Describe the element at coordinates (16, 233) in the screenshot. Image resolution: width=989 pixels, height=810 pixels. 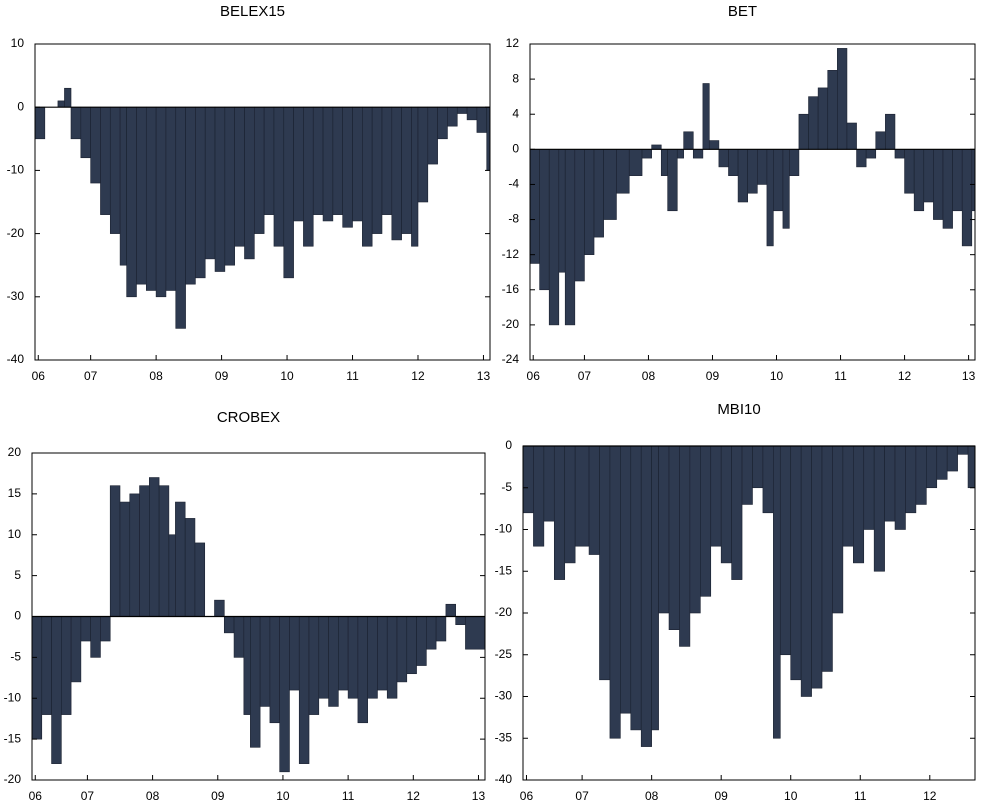
I see `y-tick-label: -20` at that location.